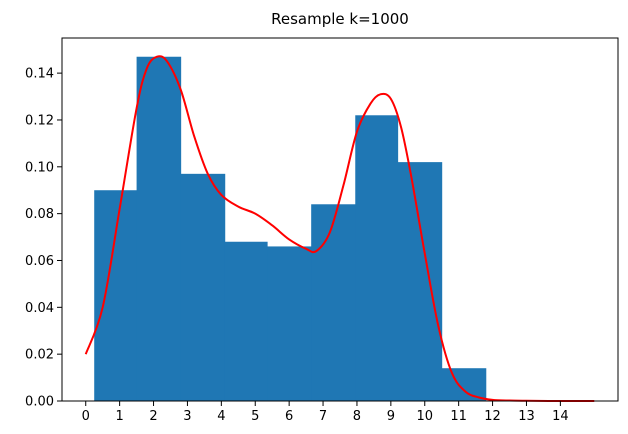  I want to click on x-tick-label-0: 0, so click(86, 416).